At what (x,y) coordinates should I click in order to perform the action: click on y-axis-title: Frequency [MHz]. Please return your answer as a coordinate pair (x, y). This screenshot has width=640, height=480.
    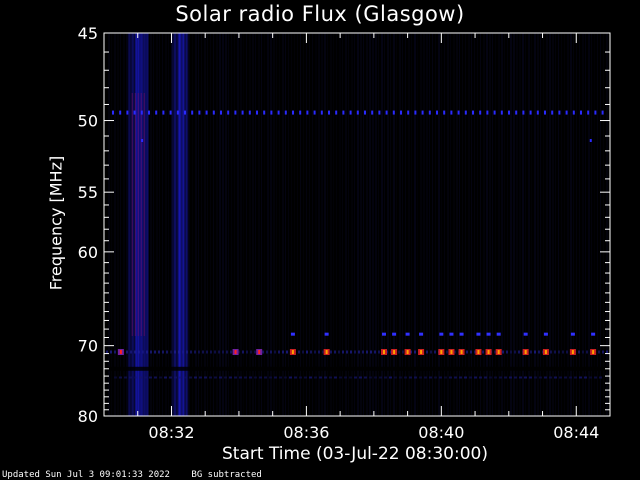
    Looking at the image, I should click on (56, 223).